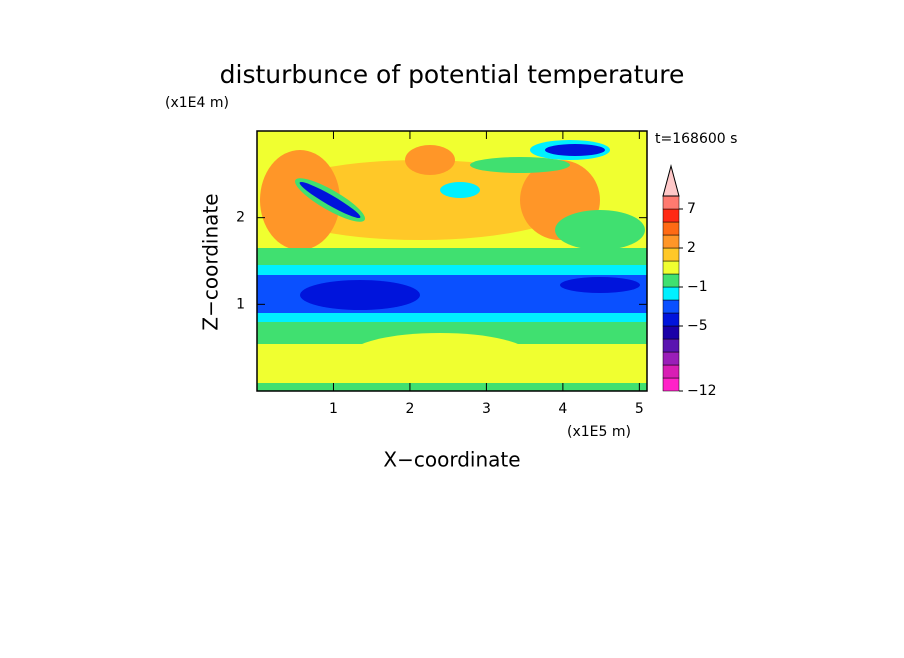 The width and height of the screenshot is (904, 658). I want to click on colorbar-tick-label: −5, so click(697, 326).